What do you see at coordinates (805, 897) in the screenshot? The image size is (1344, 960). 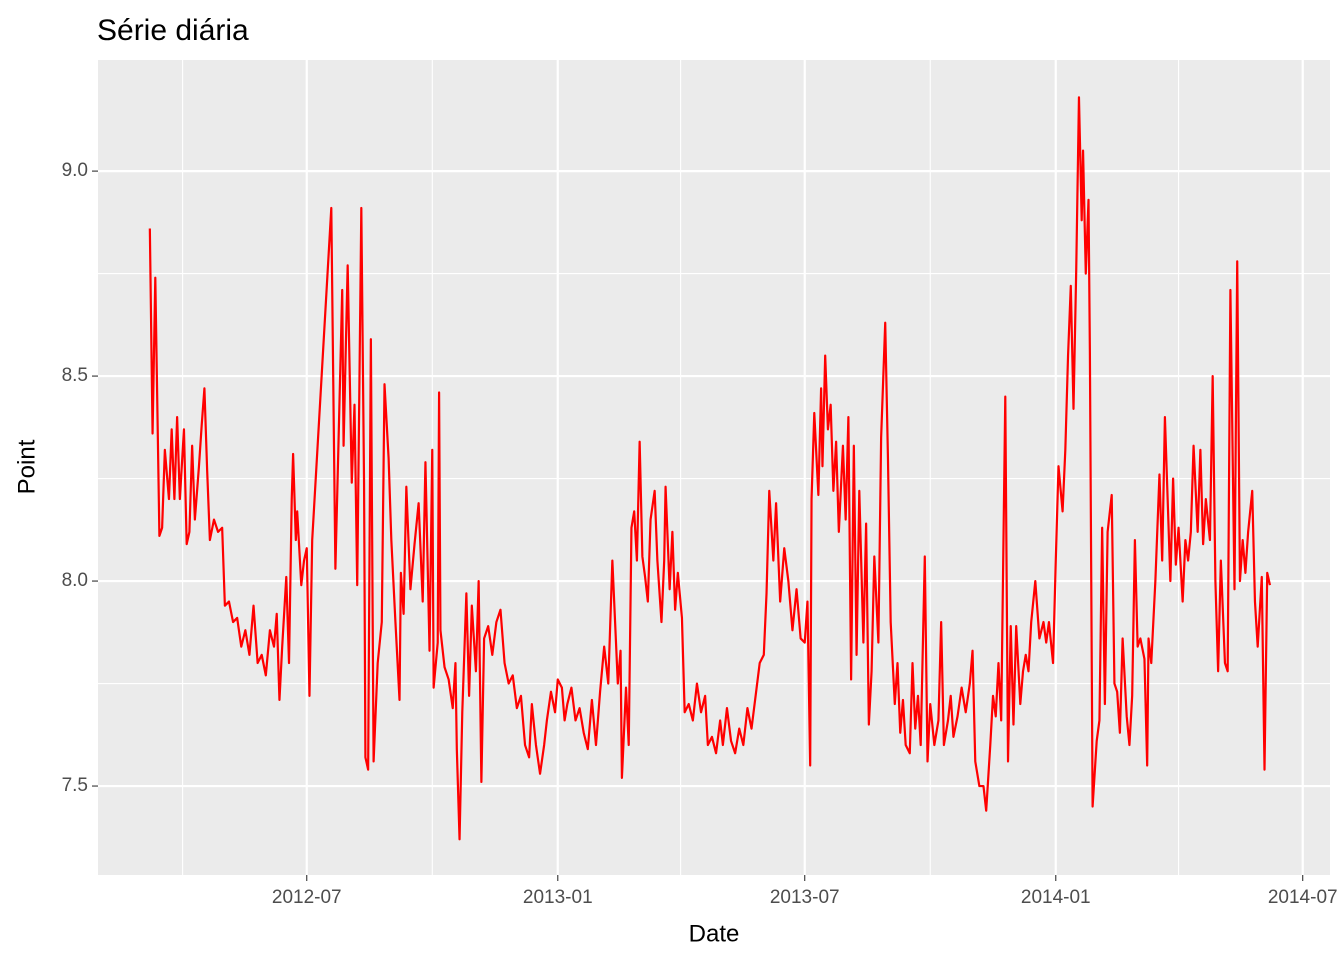 I see `x-tick-label: 2013-07` at bounding box center [805, 897].